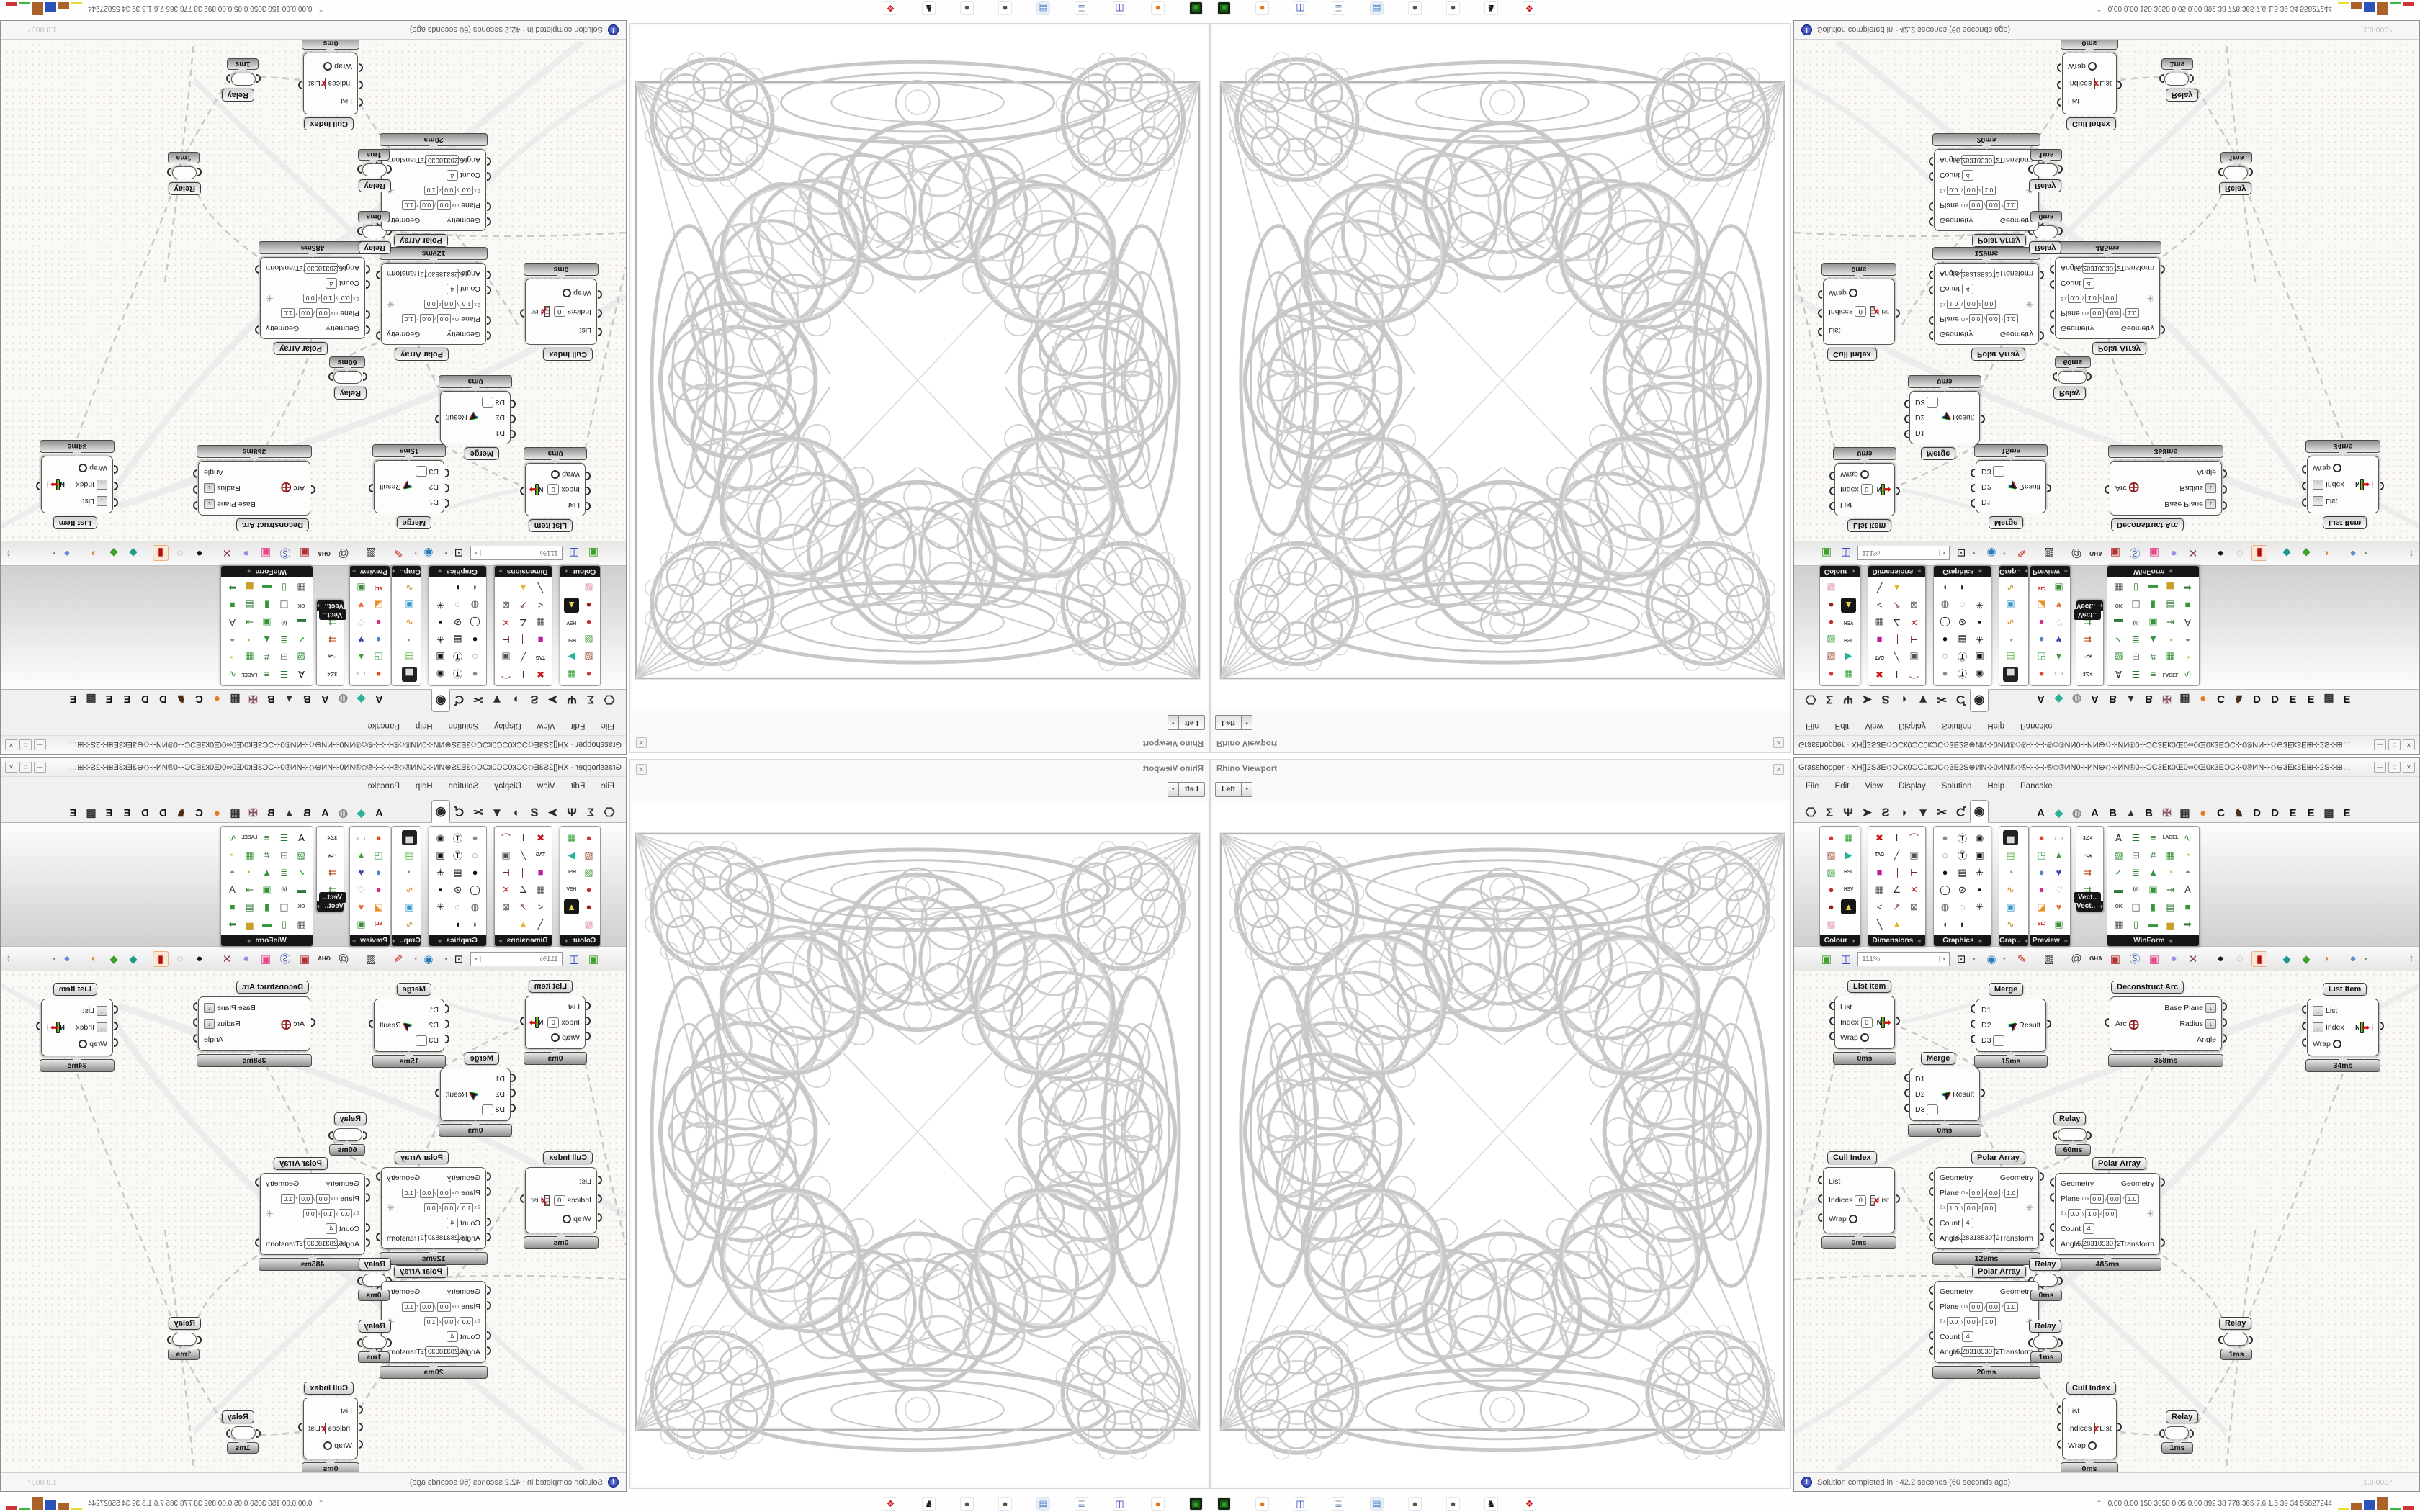  Describe the element at coordinates (1453, 1504) in the screenshot. I see `taskbar-app-icon: ●` at that location.